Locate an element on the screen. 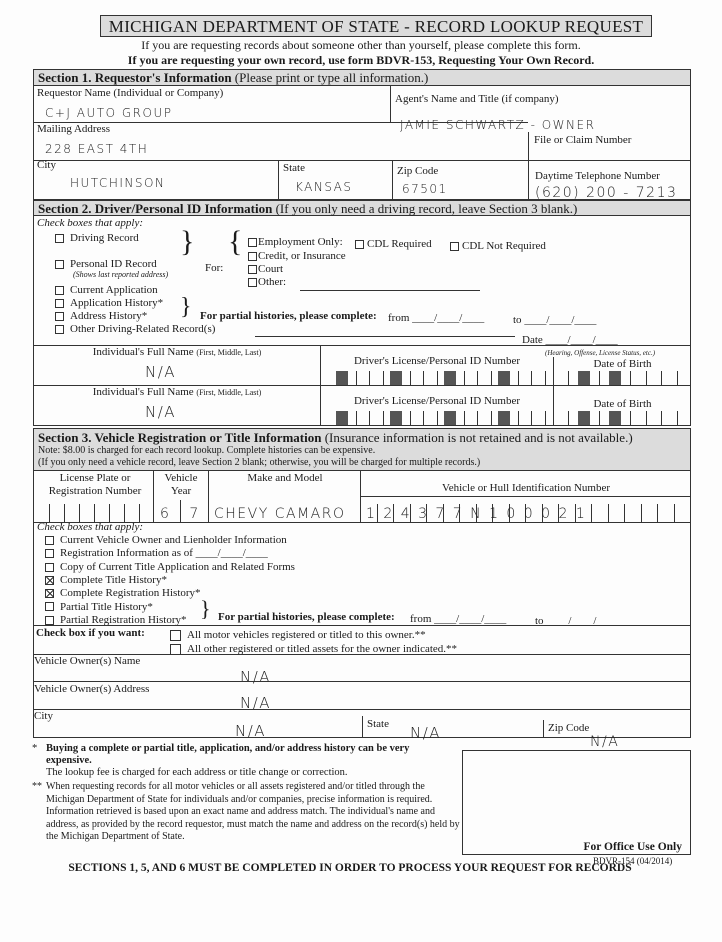 Image resolution: width=722 pixels, height=942 pixels. checkbox-current-application: Current Application is located at coordinates (106, 290).